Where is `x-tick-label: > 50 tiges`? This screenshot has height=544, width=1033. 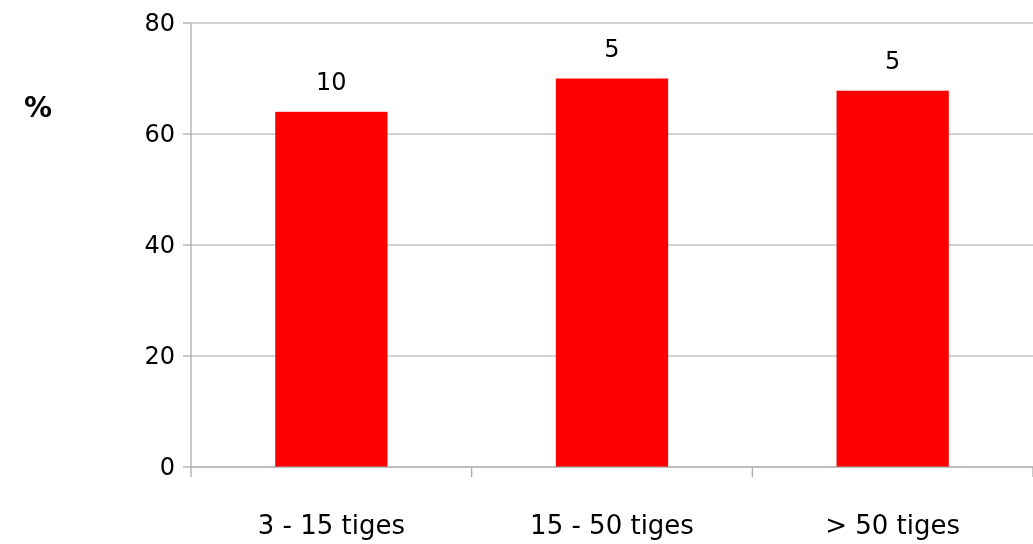
x-tick-label: > 50 tiges is located at coordinates (893, 525).